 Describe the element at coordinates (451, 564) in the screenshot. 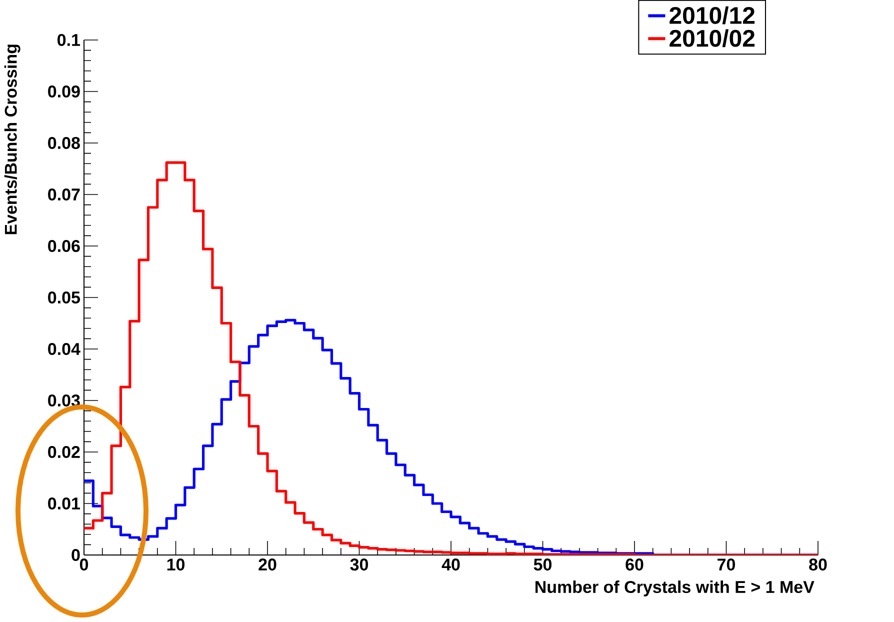

I see `x-tick-label: 40` at that location.